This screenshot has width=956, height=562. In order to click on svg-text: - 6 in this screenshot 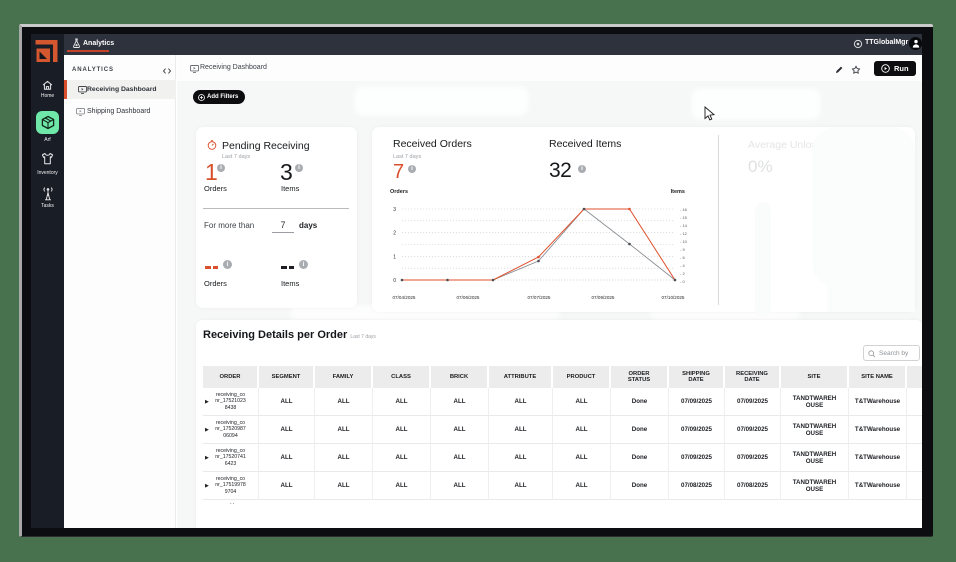, I will do `click(682, 257)`.